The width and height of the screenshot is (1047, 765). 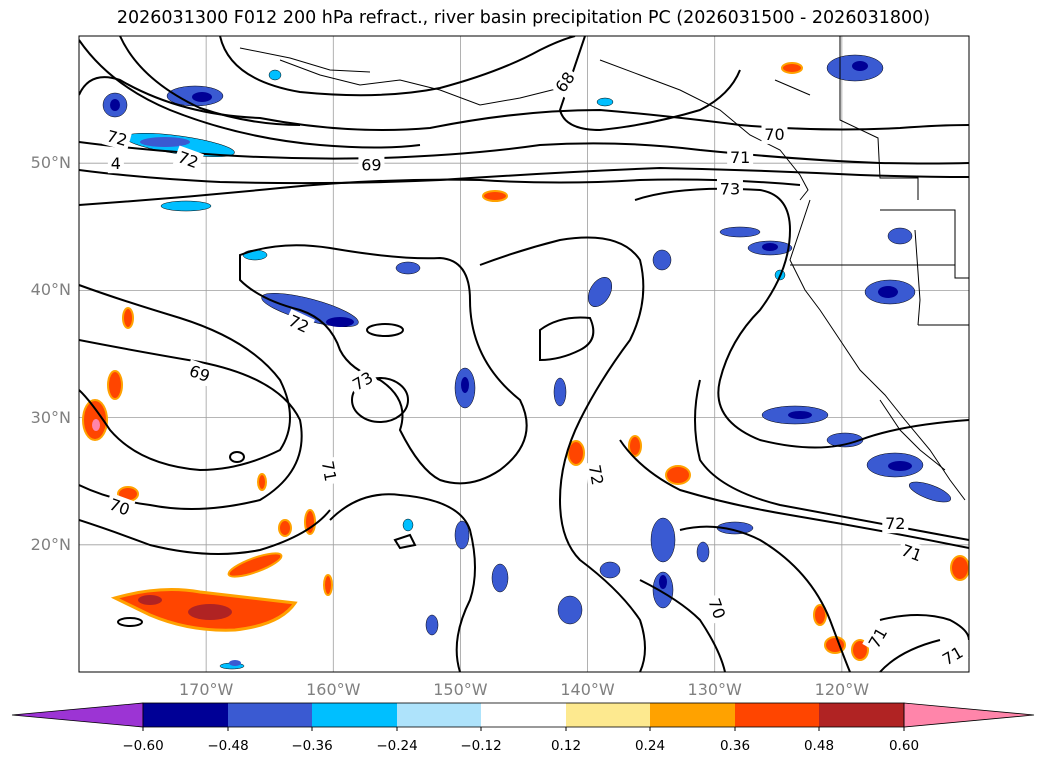 What do you see at coordinates (730, 189) in the screenshot?
I see `contour-label-text: 73` at bounding box center [730, 189].